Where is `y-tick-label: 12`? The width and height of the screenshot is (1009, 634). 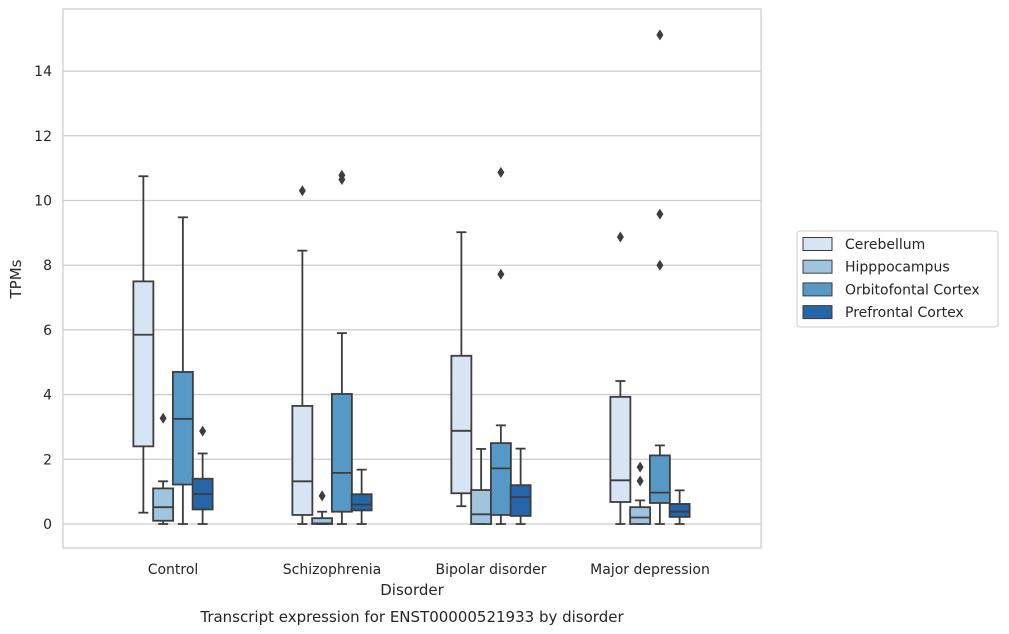
y-tick-label: 12 is located at coordinates (43, 137).